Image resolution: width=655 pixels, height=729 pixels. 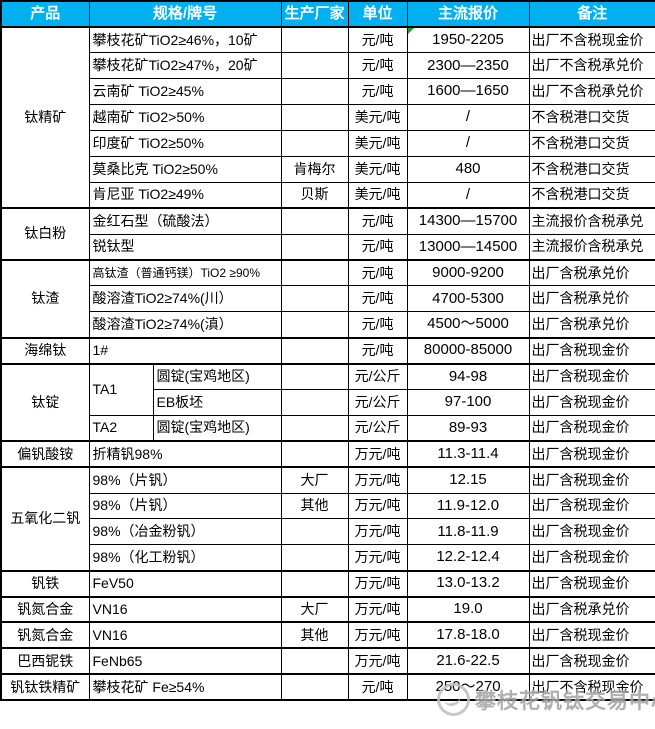 What do you see at coordinates (45, 635) in the screenshot?
I see `product-cell: 钒氮合金` at bounding box center [45, 635].